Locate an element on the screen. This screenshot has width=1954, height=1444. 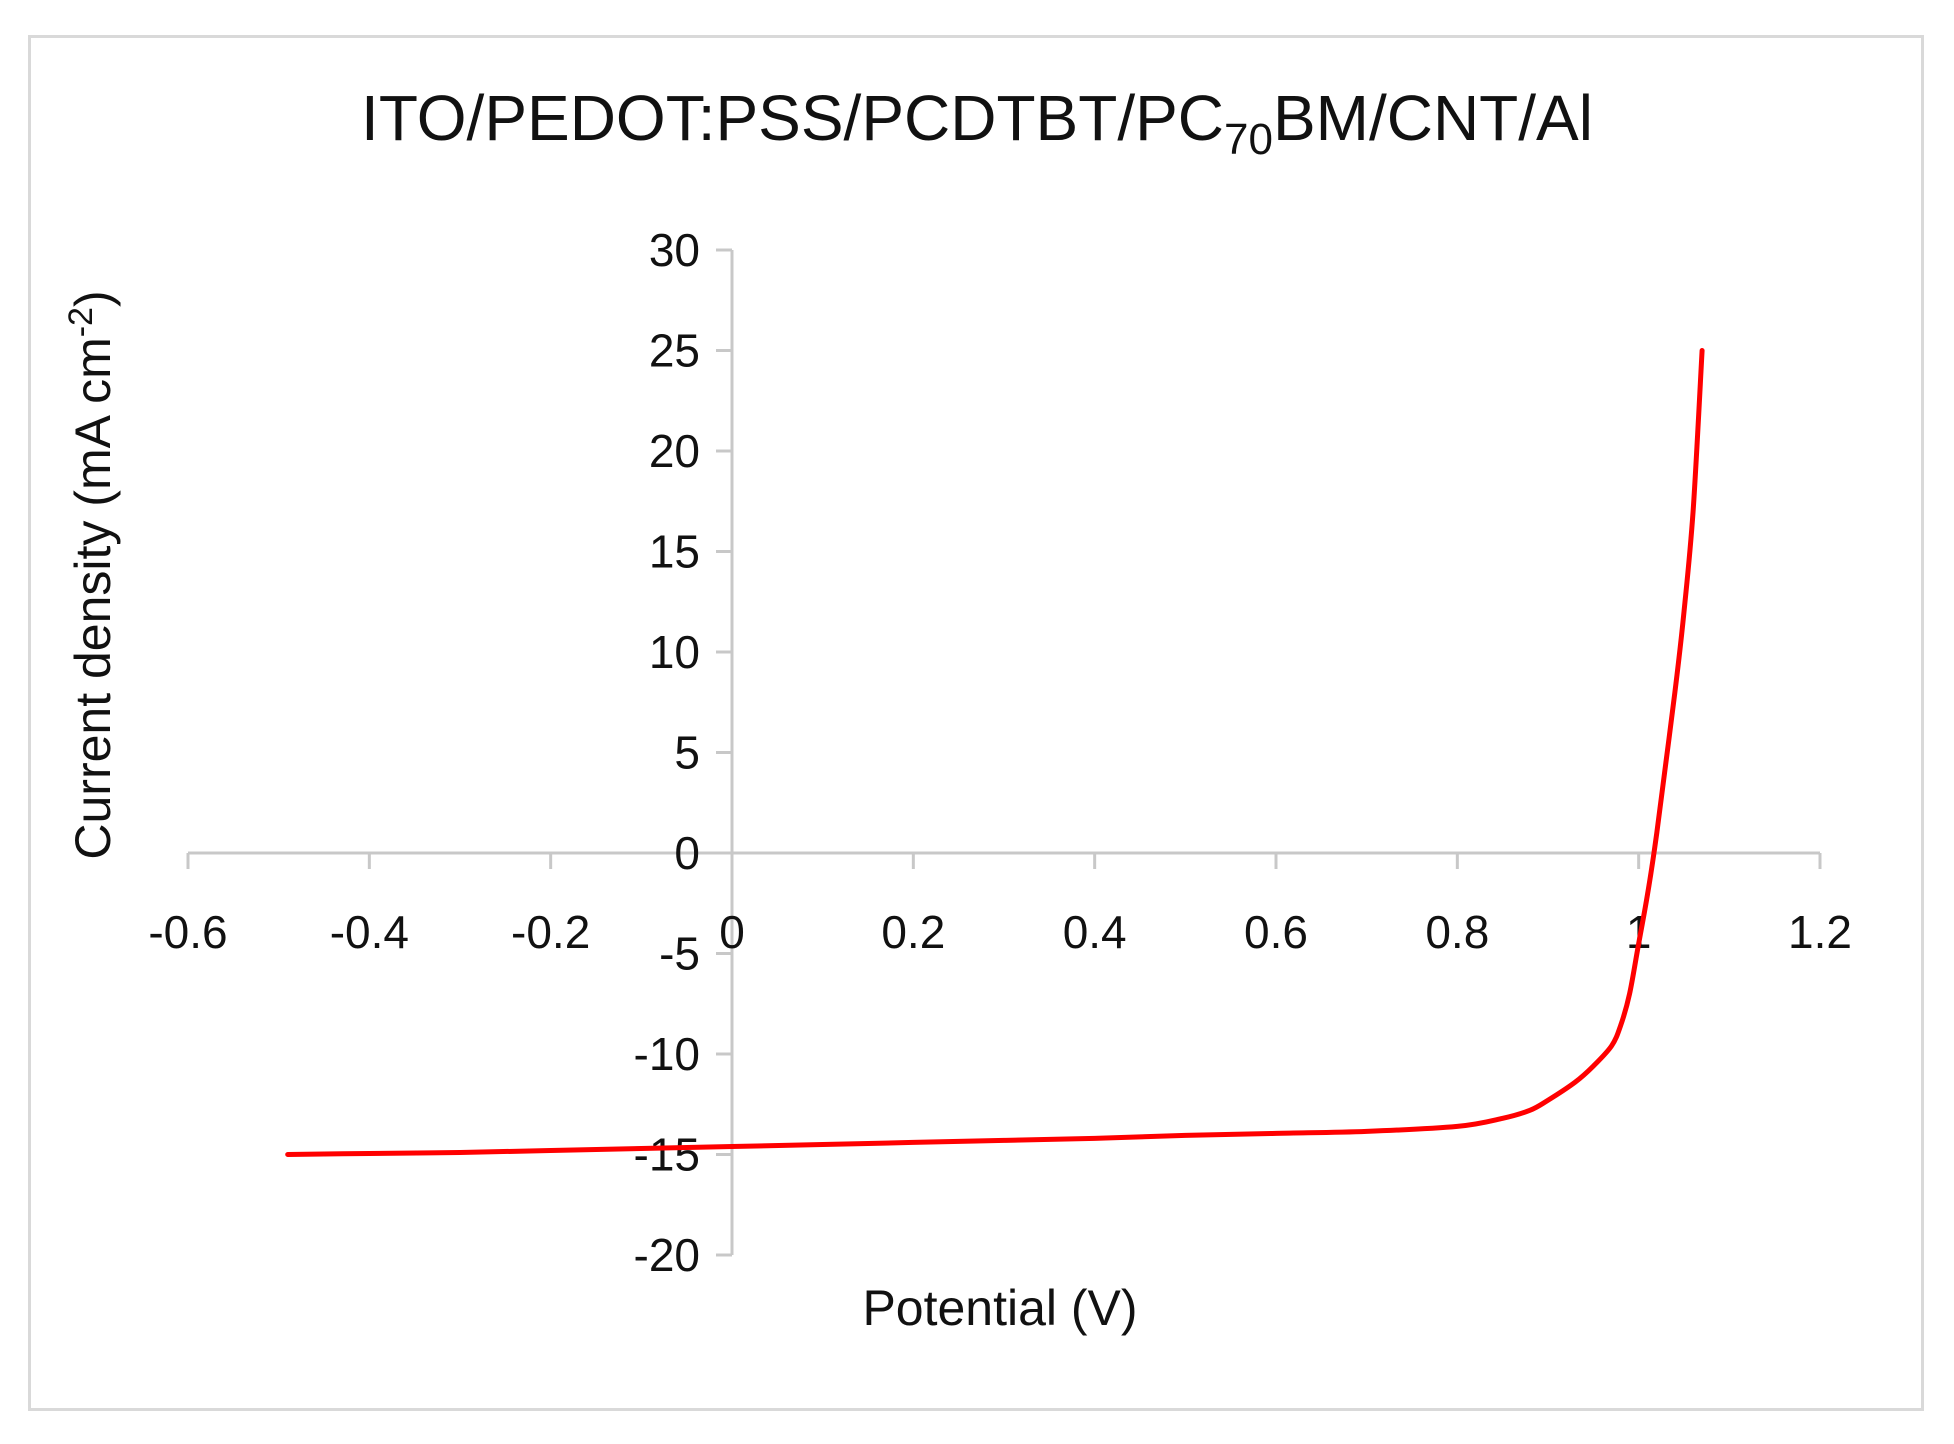
y-tick-label: 5 is located at coordinates (687, 753).